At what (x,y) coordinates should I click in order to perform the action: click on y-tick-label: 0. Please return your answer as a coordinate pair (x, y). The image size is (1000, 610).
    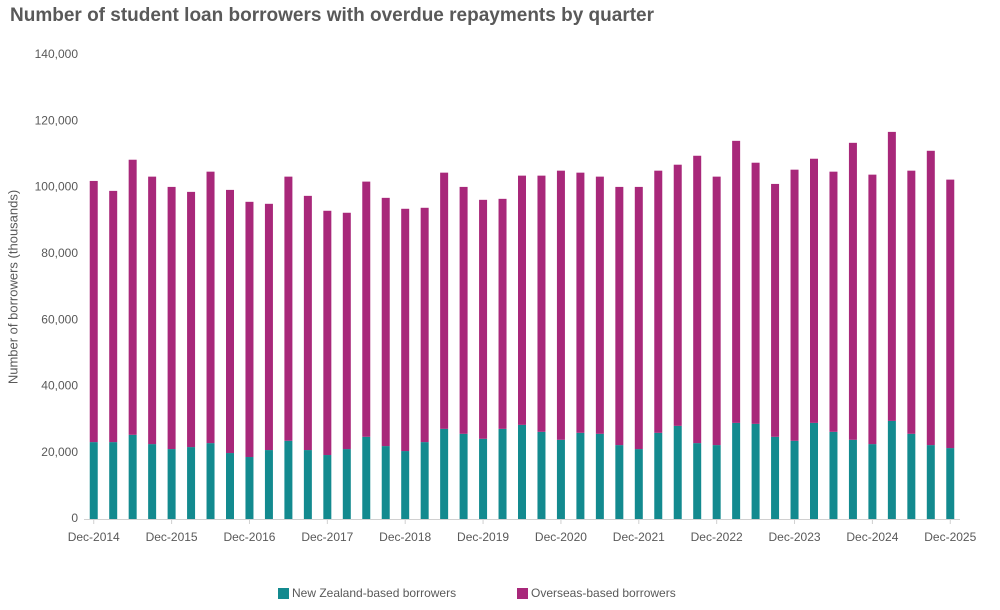
    Looking at the image, I should click on (74, 518).